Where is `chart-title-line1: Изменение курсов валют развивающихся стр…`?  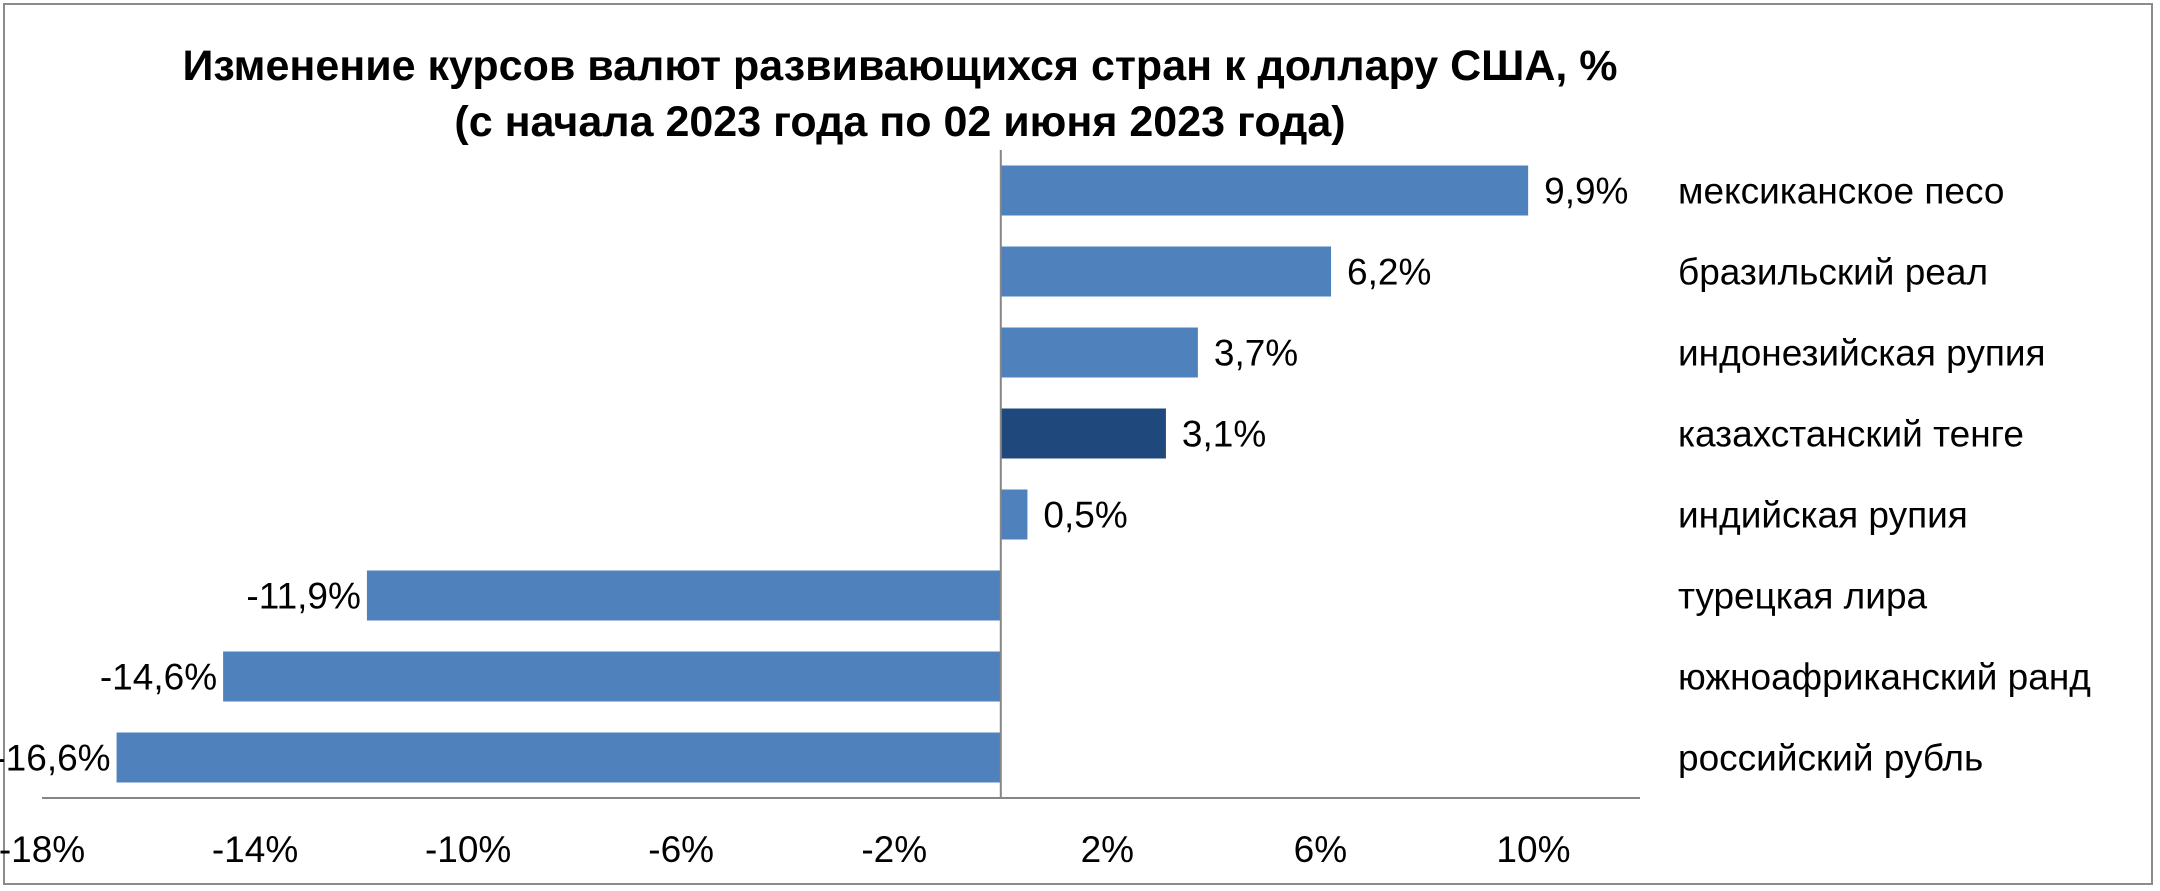 chart-title-line1: Изменение курсов валют развивающихся стр… is located at coordinates (900, 66).